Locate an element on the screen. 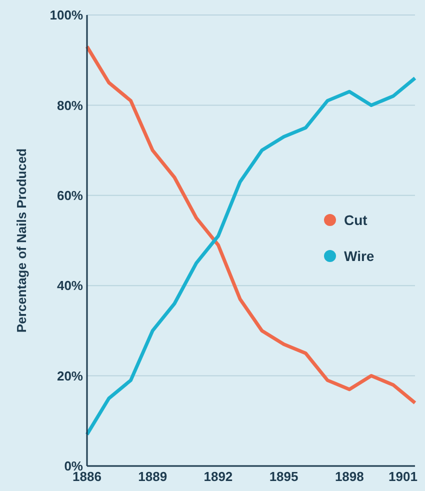 The height and width of the screenshot is (491, 425). y-tick-label: 100% is located at coordinates (67, 15).